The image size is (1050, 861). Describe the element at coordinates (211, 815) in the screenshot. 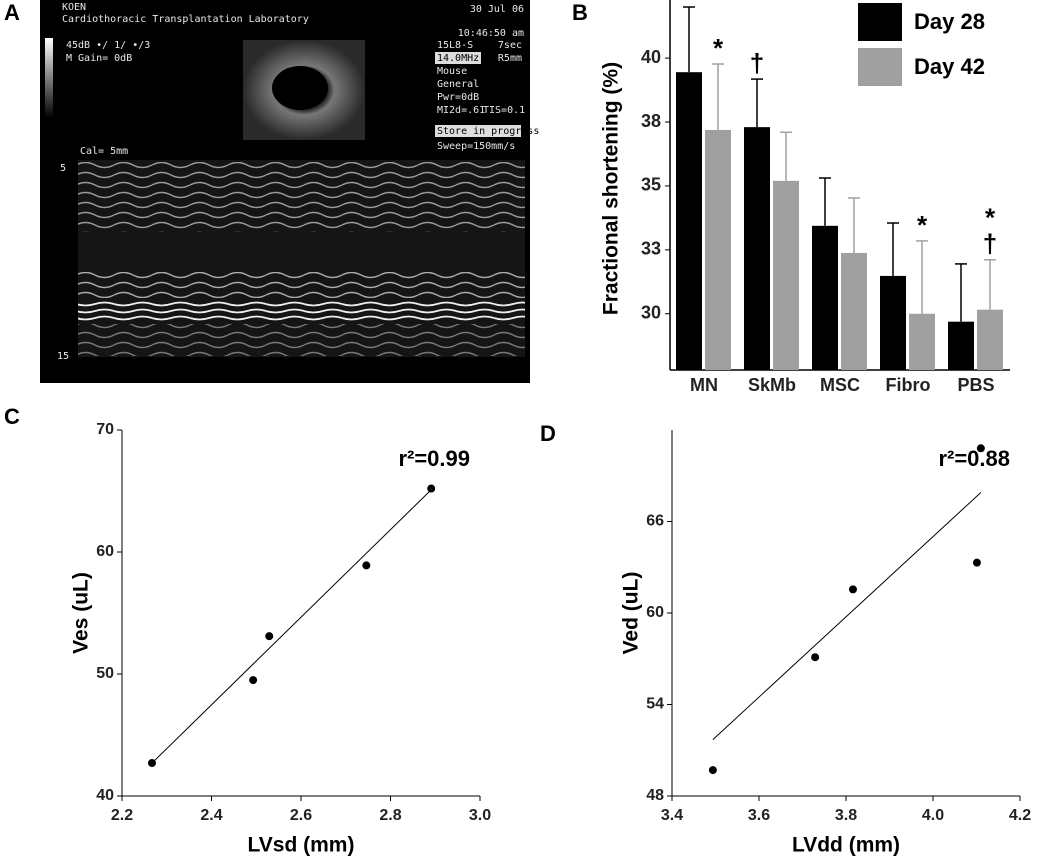

I see `x-tick-label: 2.4` at that location.